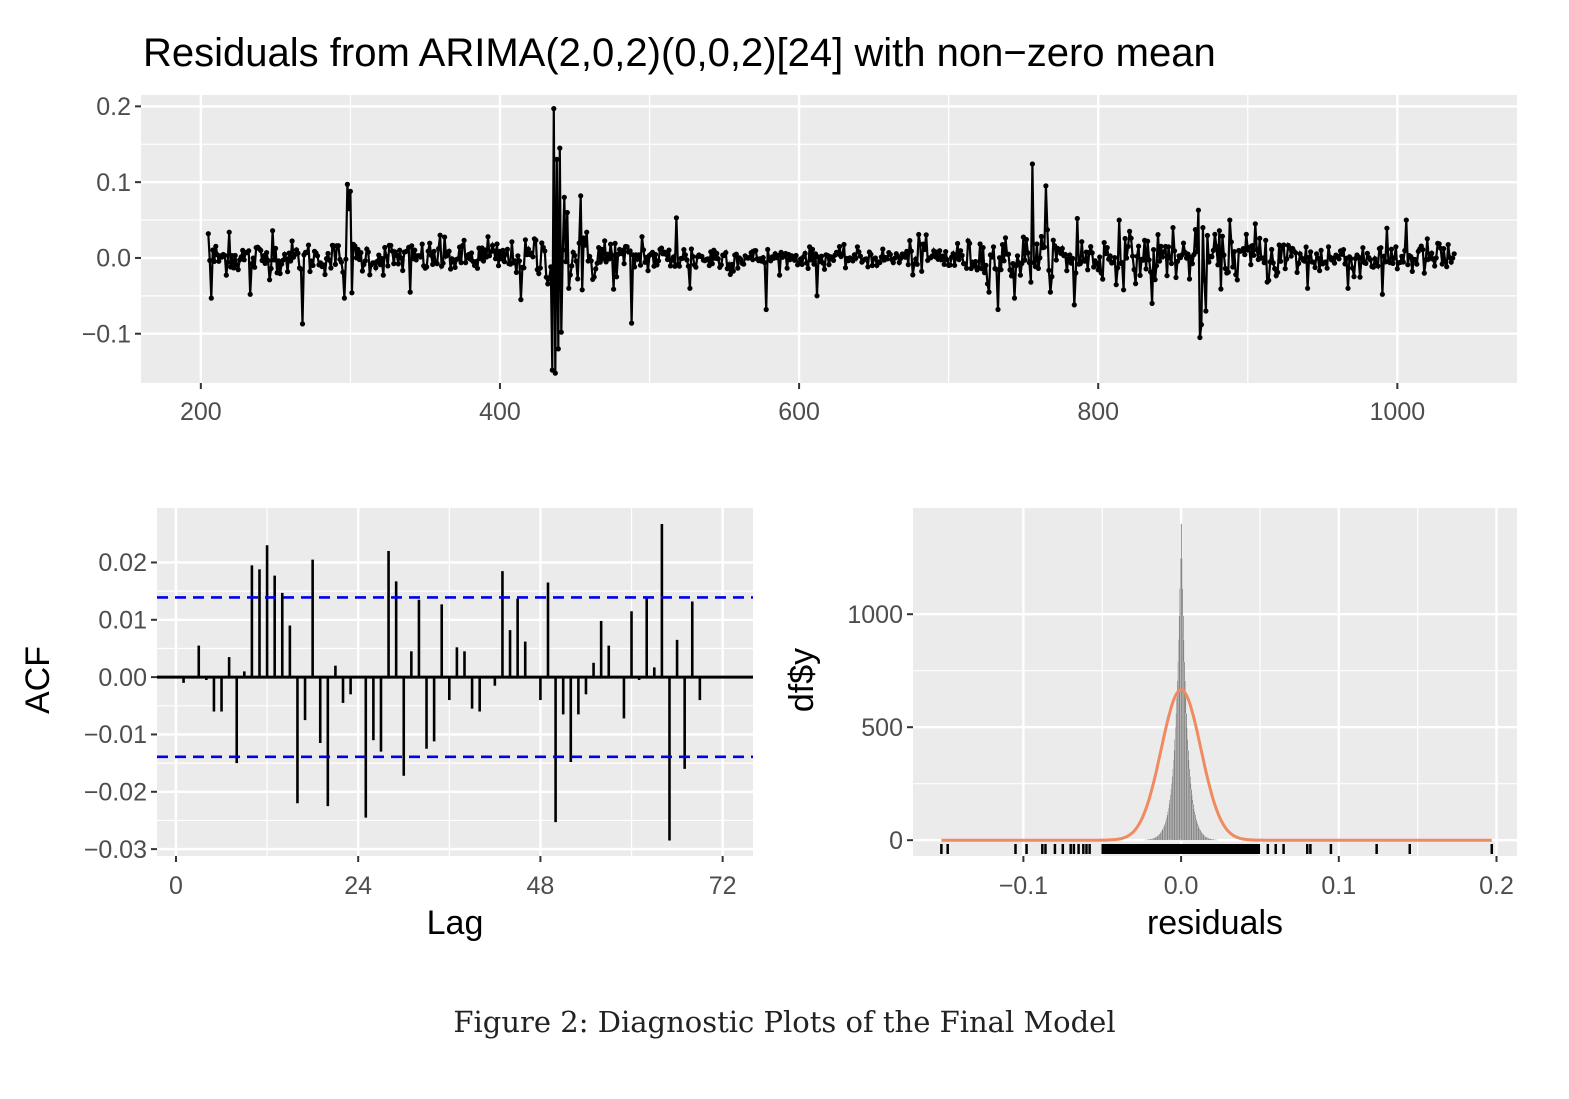 The width and height of the screenshot is (1569, 1099). I want to click on acf-y-axis-label: ACF, so click(38, 680).